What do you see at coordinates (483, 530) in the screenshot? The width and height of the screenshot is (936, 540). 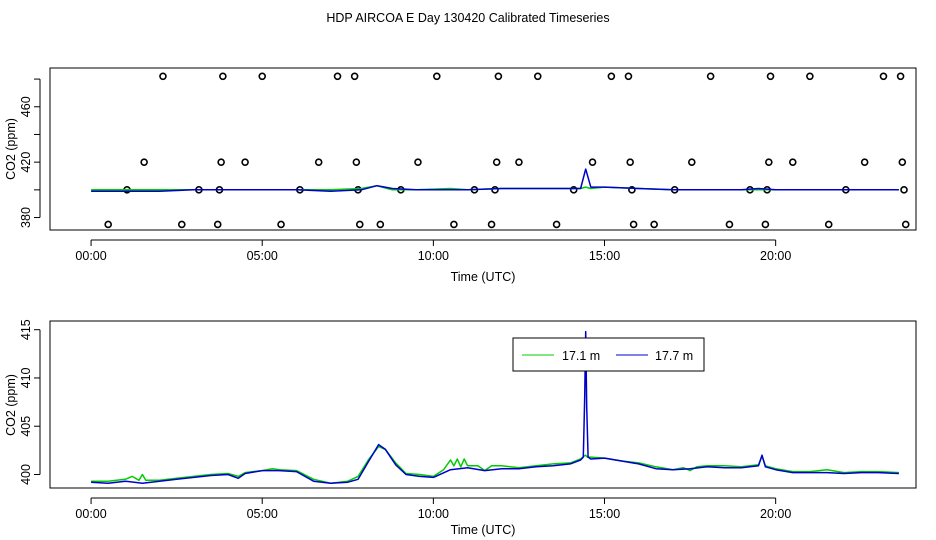 I see `bottom-x-axis-label: Time (UTC)` at bounding box center [483, 530].